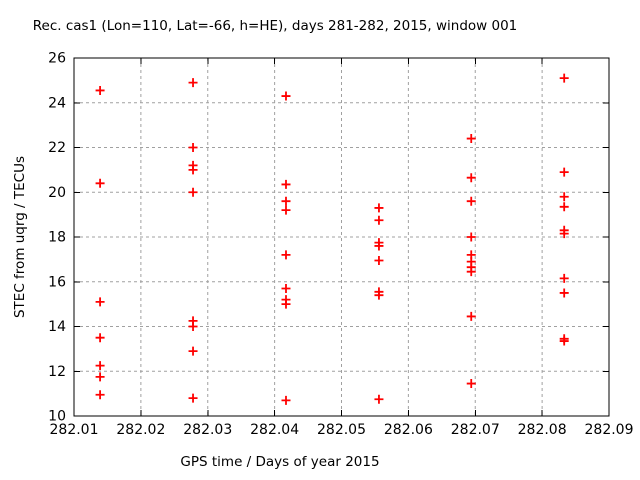  Describe the element at coordinates (274, 430) in the screenshot. I see `x-tick-label: 282.04` at that location.